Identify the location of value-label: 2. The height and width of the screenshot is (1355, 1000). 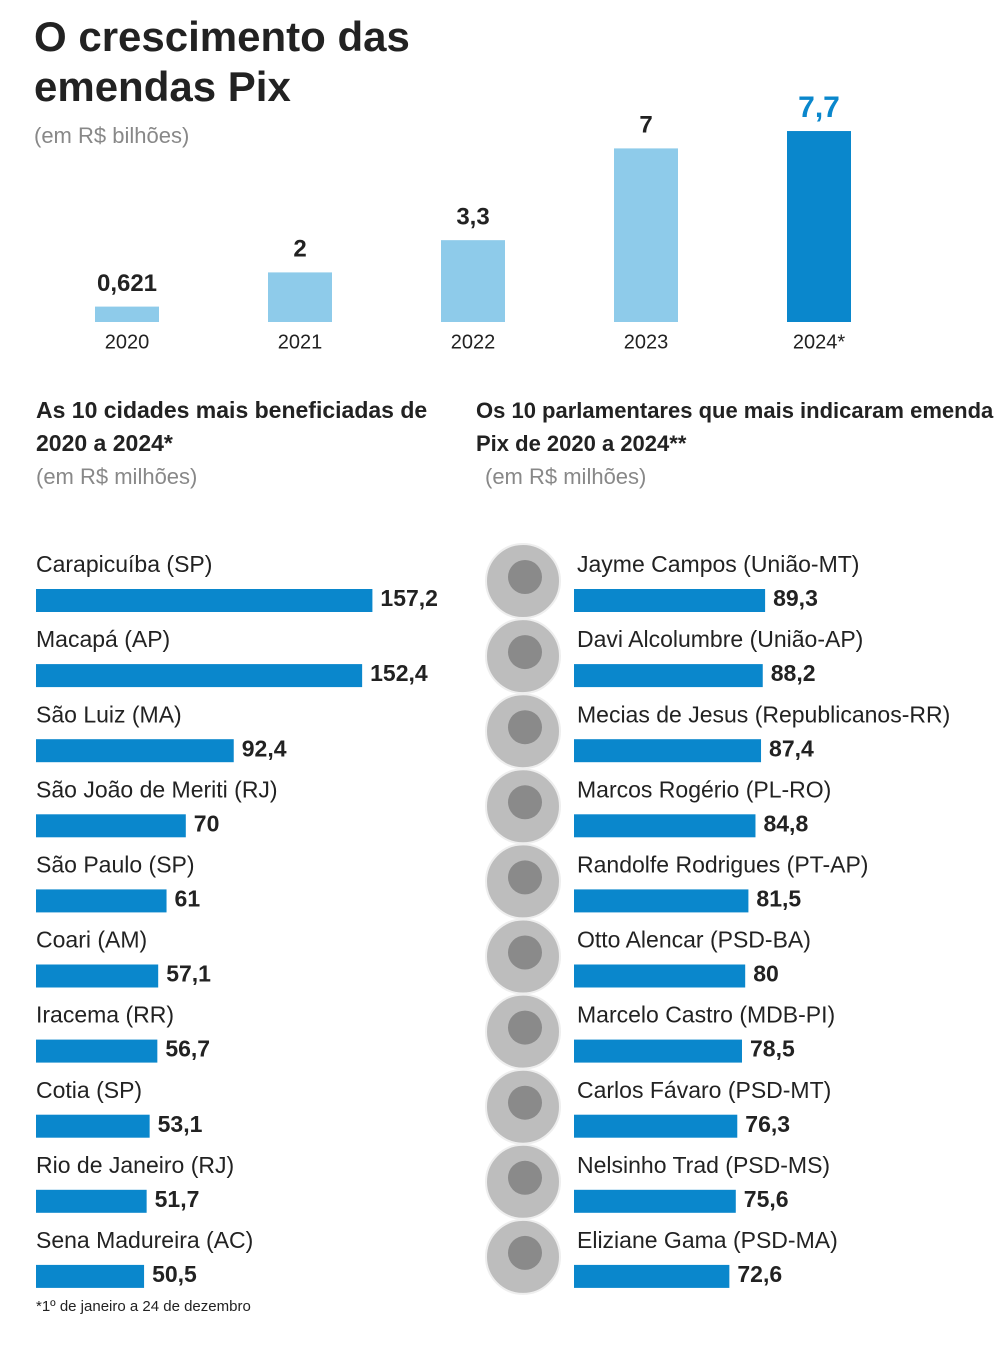
(299, 249).